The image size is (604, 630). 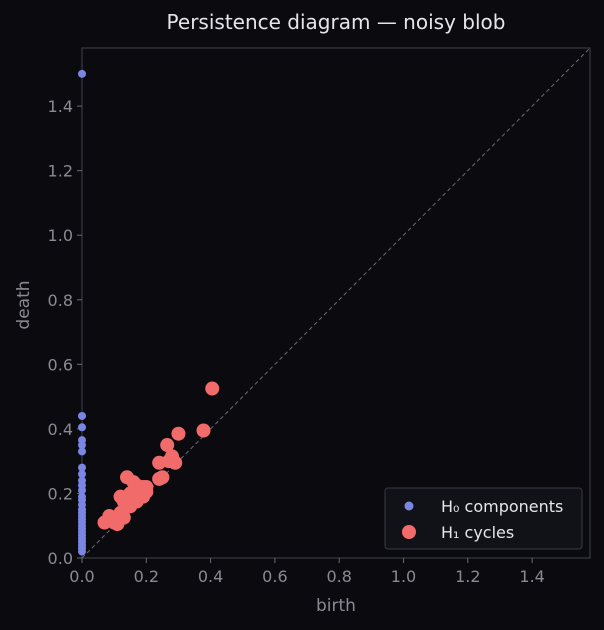 What do you see at coordinates (336, 22) in the screenshot?
I see `chart-title: Persistence diagram — noisy blob` at bounding box center [336, 22].